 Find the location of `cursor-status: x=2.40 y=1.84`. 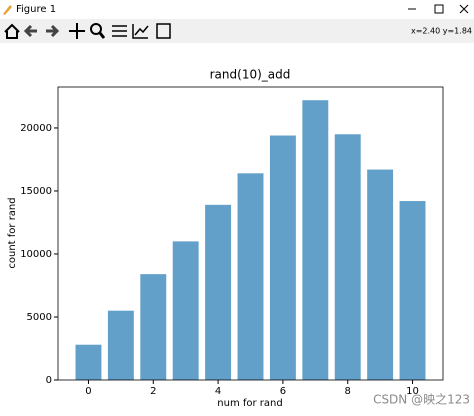

cursor-status: x=2.40 y=1.84 is located at coordinates (441, 31).